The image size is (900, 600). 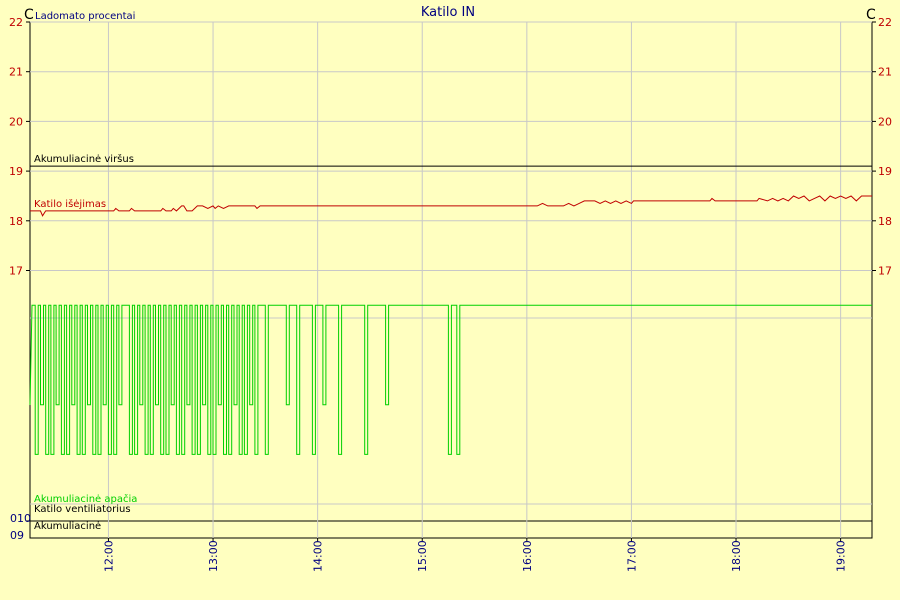 What do you see at coordinates (17, 535) in the screenshot?
I see `lower-axis-label-09: 09` at bounding box center [17, 535].